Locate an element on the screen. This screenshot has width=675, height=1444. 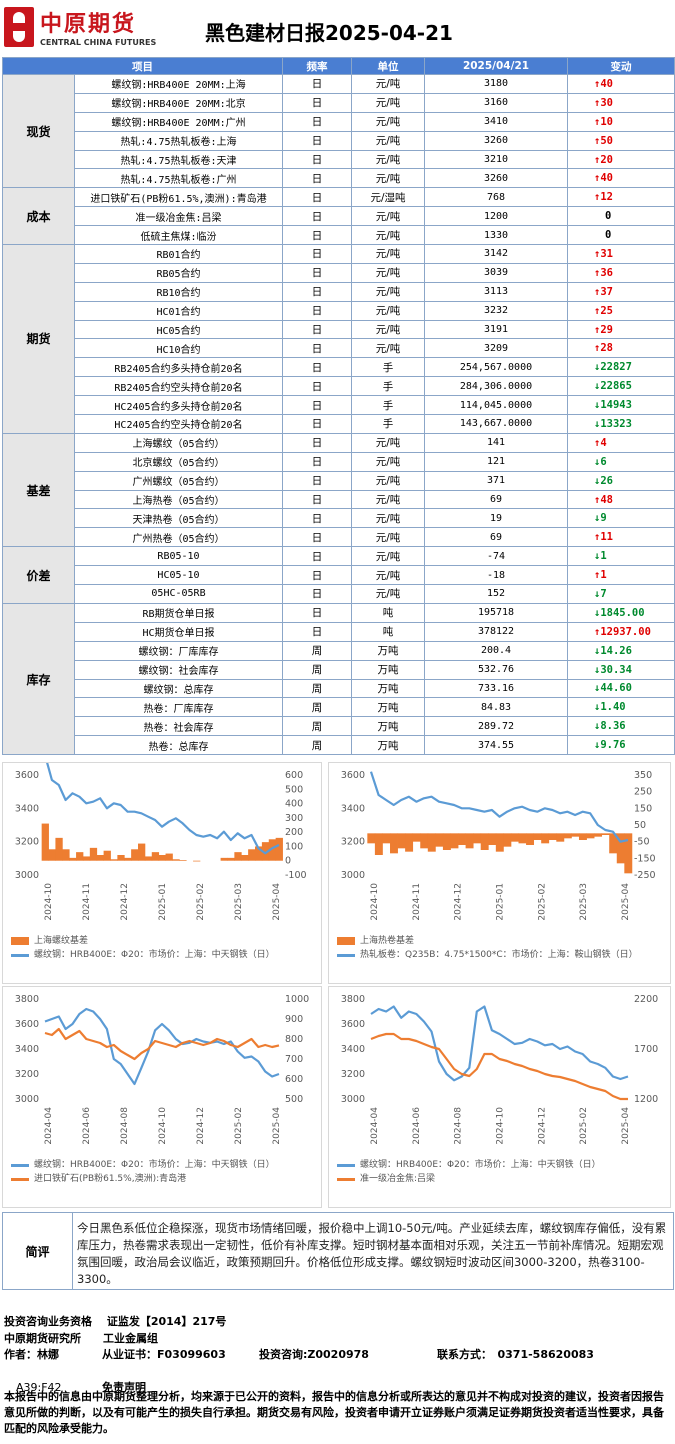
x-tick-label: 2025-03 is located at coordinates (584, 902).